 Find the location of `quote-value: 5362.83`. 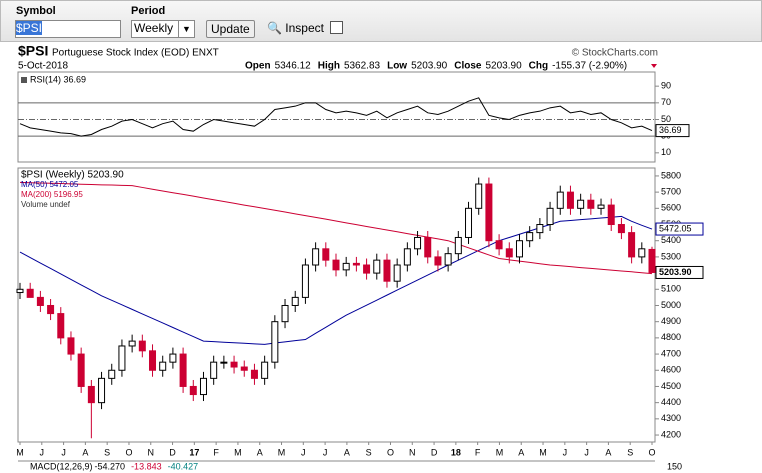

quote-value: 5362.83 is located at coordinates (362, 66).